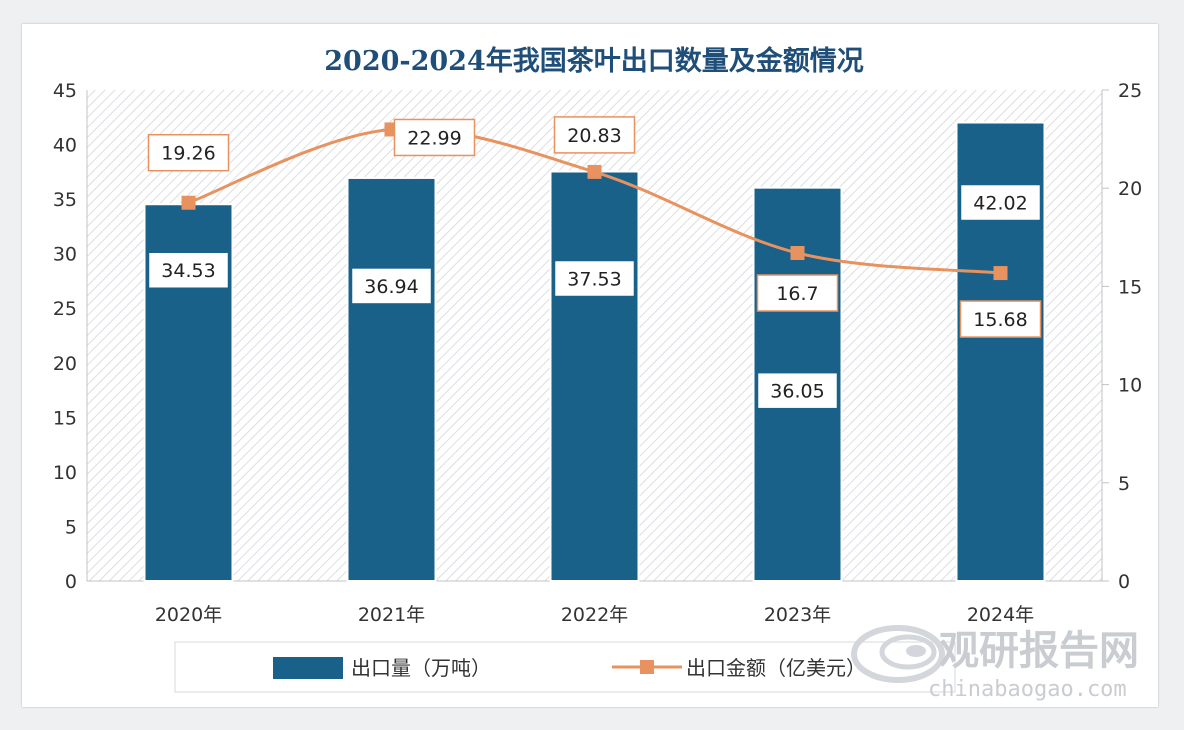 The image size is (1184, 730). Describe the element at coordinates (776, 668) in the screenshot. I see `legend-line-label: 出口金额（亿美元）` at that location.